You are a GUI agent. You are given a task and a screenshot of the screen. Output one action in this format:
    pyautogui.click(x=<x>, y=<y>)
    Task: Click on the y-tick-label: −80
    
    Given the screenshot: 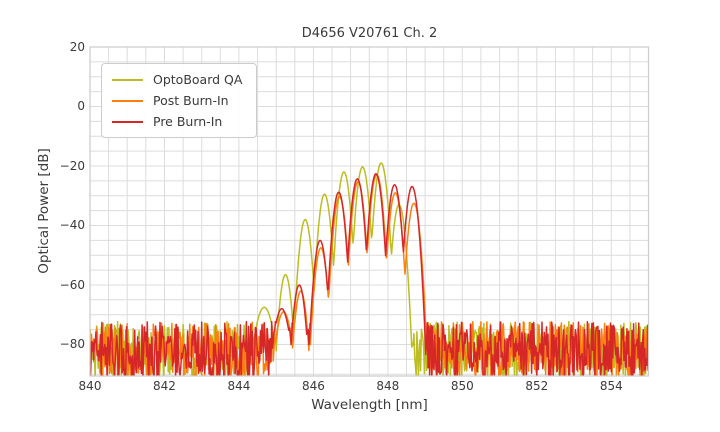 What is the action you would take?
    pyautogui.click(x=72, y=344)
    